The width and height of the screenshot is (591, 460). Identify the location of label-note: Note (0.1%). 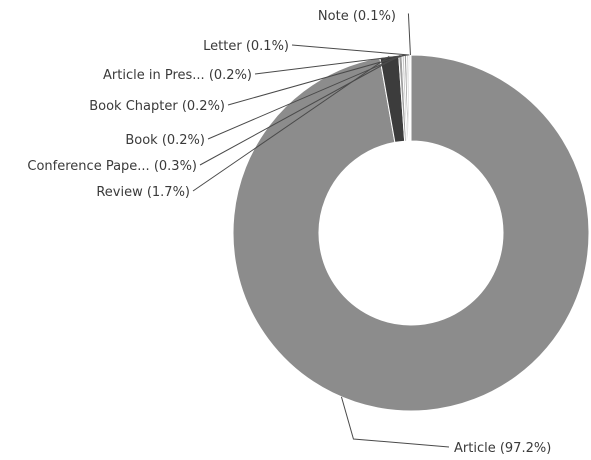
(357, 16).